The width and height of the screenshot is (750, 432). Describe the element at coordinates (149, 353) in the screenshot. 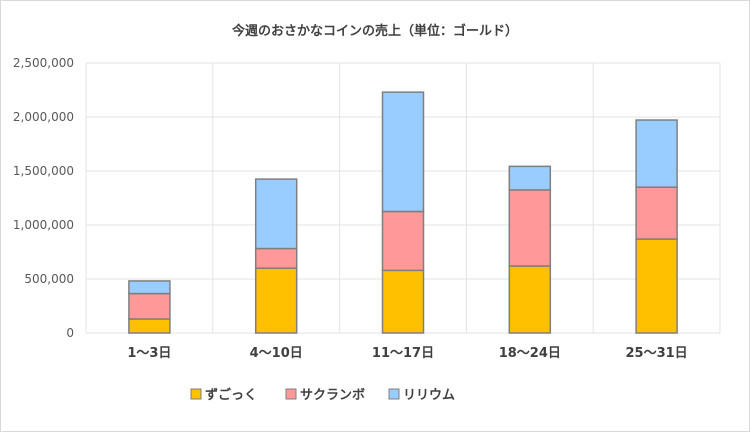

I see `x-tick-label: 1～3日` at that location.